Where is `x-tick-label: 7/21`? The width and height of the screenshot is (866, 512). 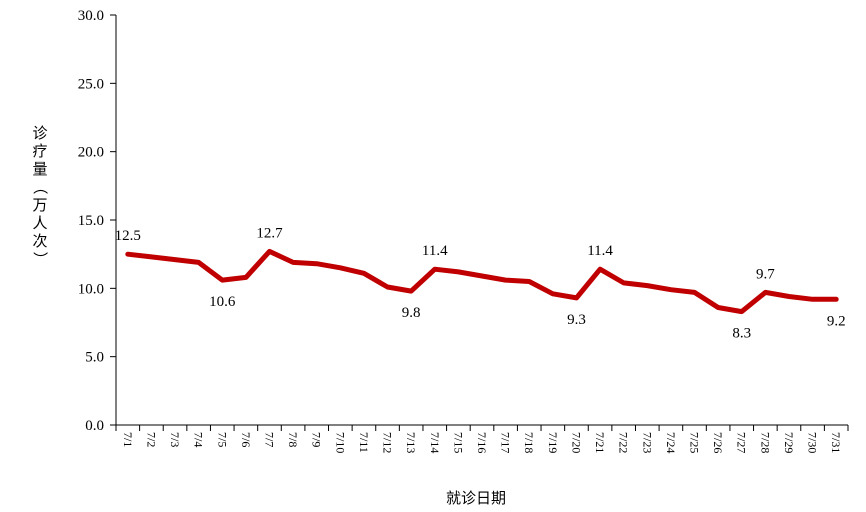 x-tick-label: 7/21 is located at coordinates (600, 442).